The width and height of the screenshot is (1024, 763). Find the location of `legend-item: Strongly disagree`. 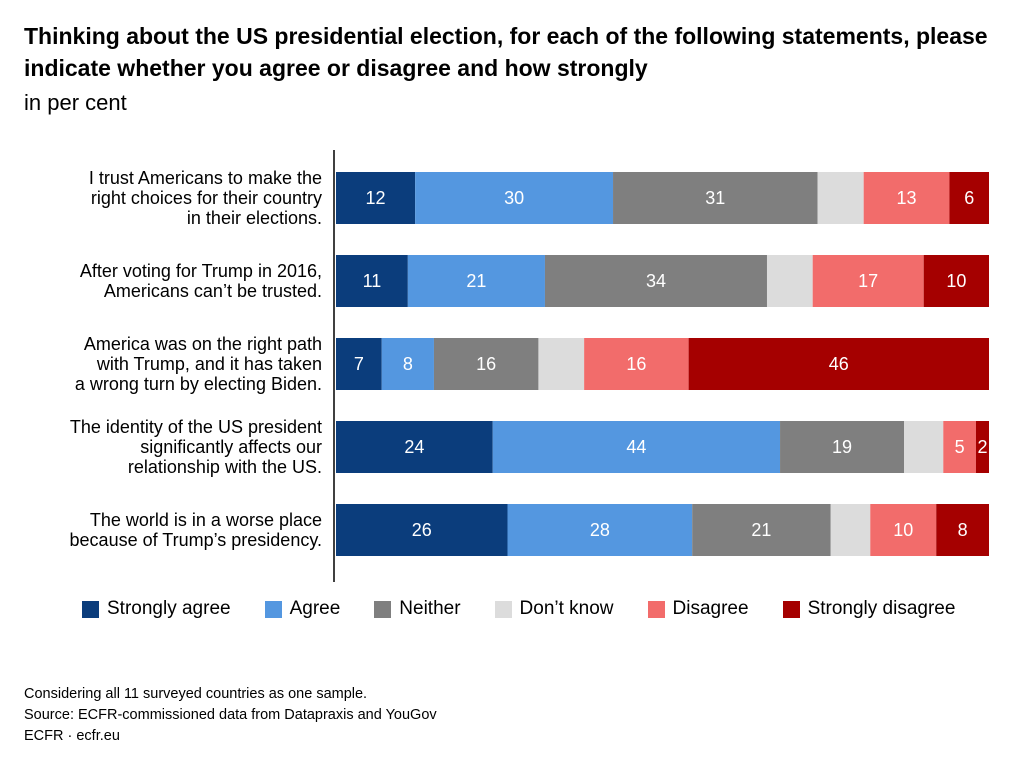

legend-item: Strongly disagree is located at coordinates (869, 609).